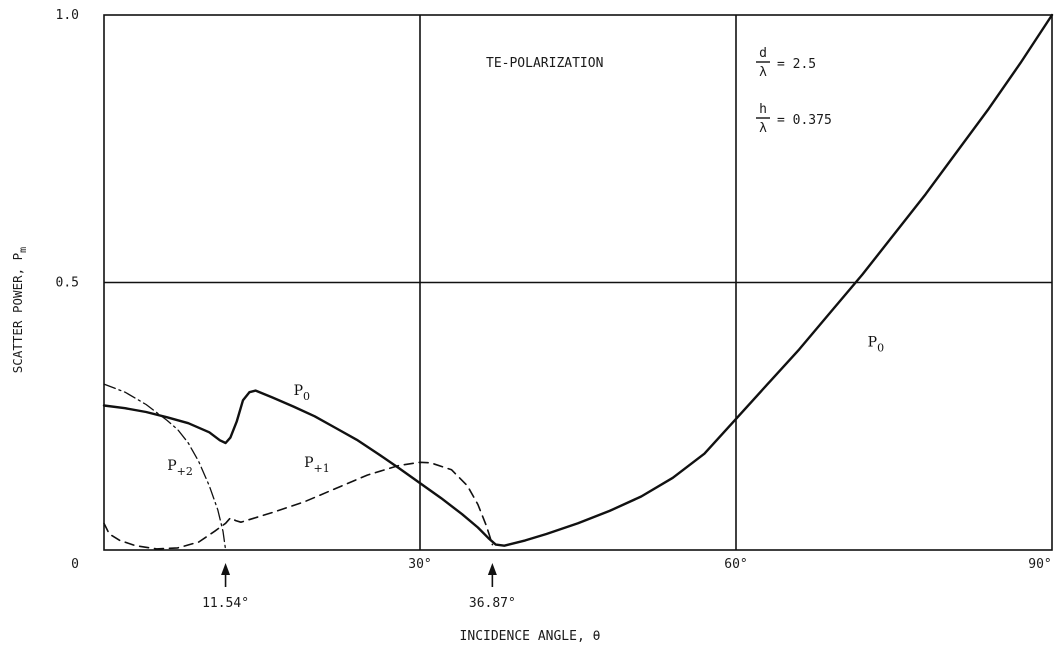 The height and width of the screenshot is (650, 1060). What do you see at coordinates (75, 564) in the screenshot?
I see `y-tick-label: 0` at bounding box center [75, 564].